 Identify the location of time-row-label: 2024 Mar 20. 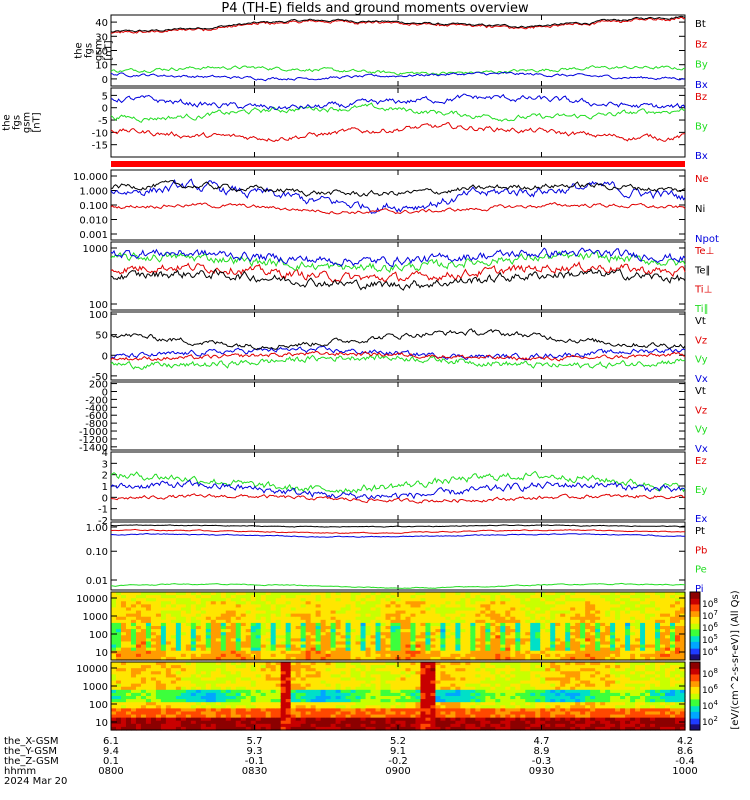
(35, 781).